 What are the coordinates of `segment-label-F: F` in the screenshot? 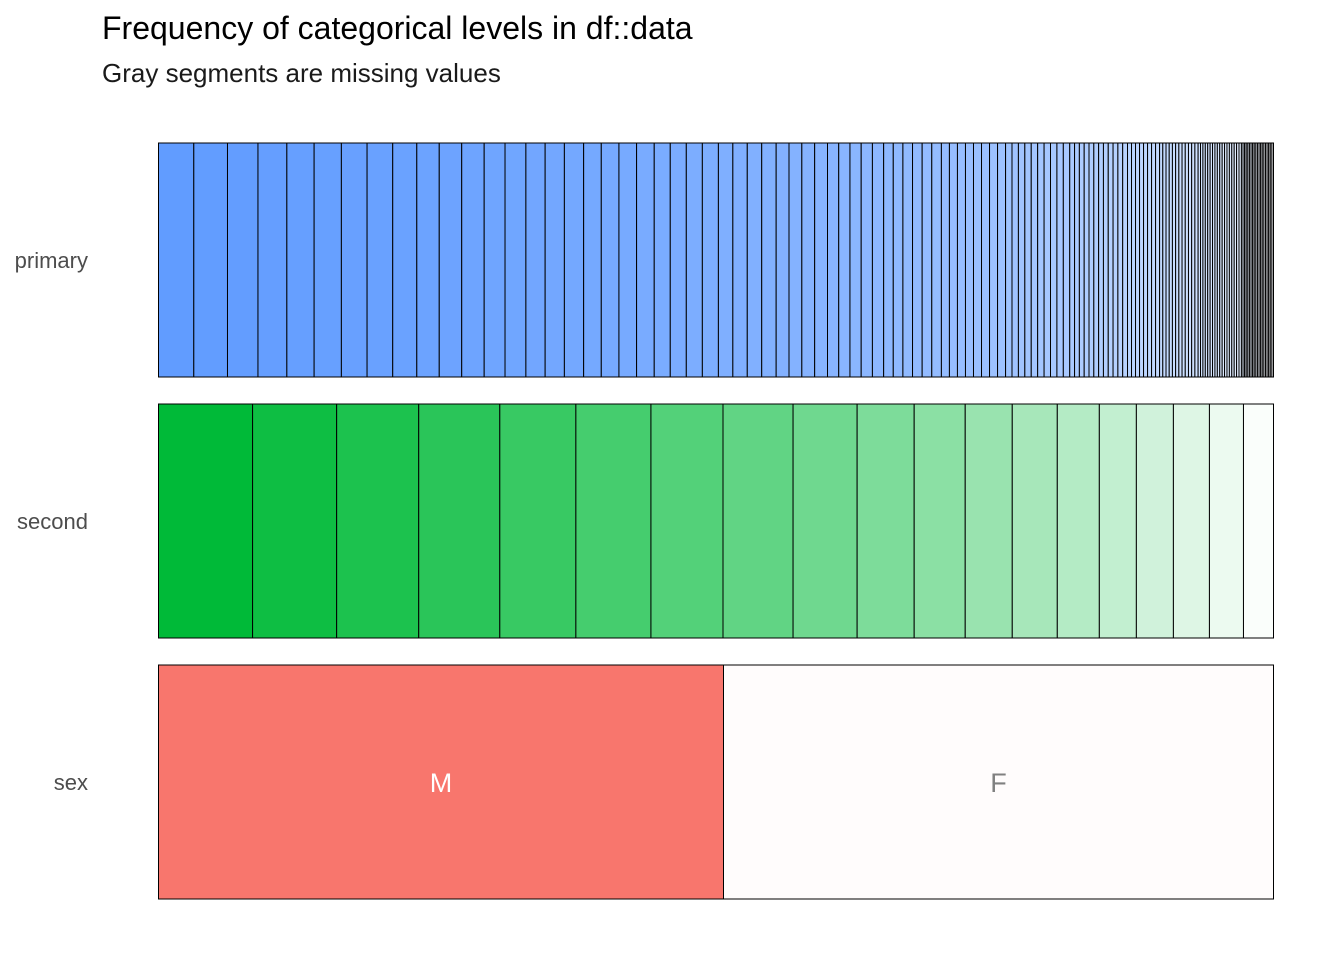 It's located at (998, 783).